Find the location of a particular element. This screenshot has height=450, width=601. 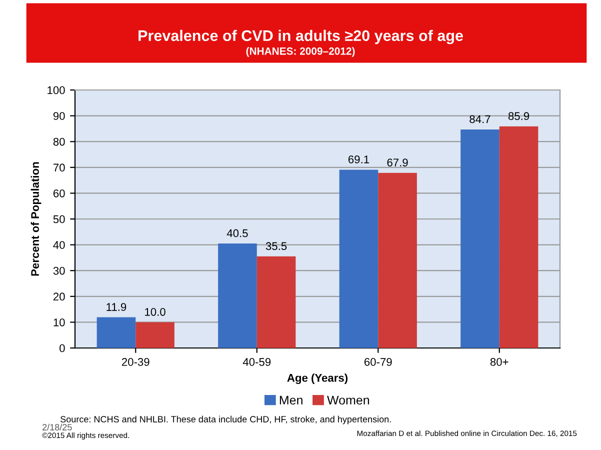

chart-subtitle: (NHANES: 2009–2012) is located at coordinates (300, 52).